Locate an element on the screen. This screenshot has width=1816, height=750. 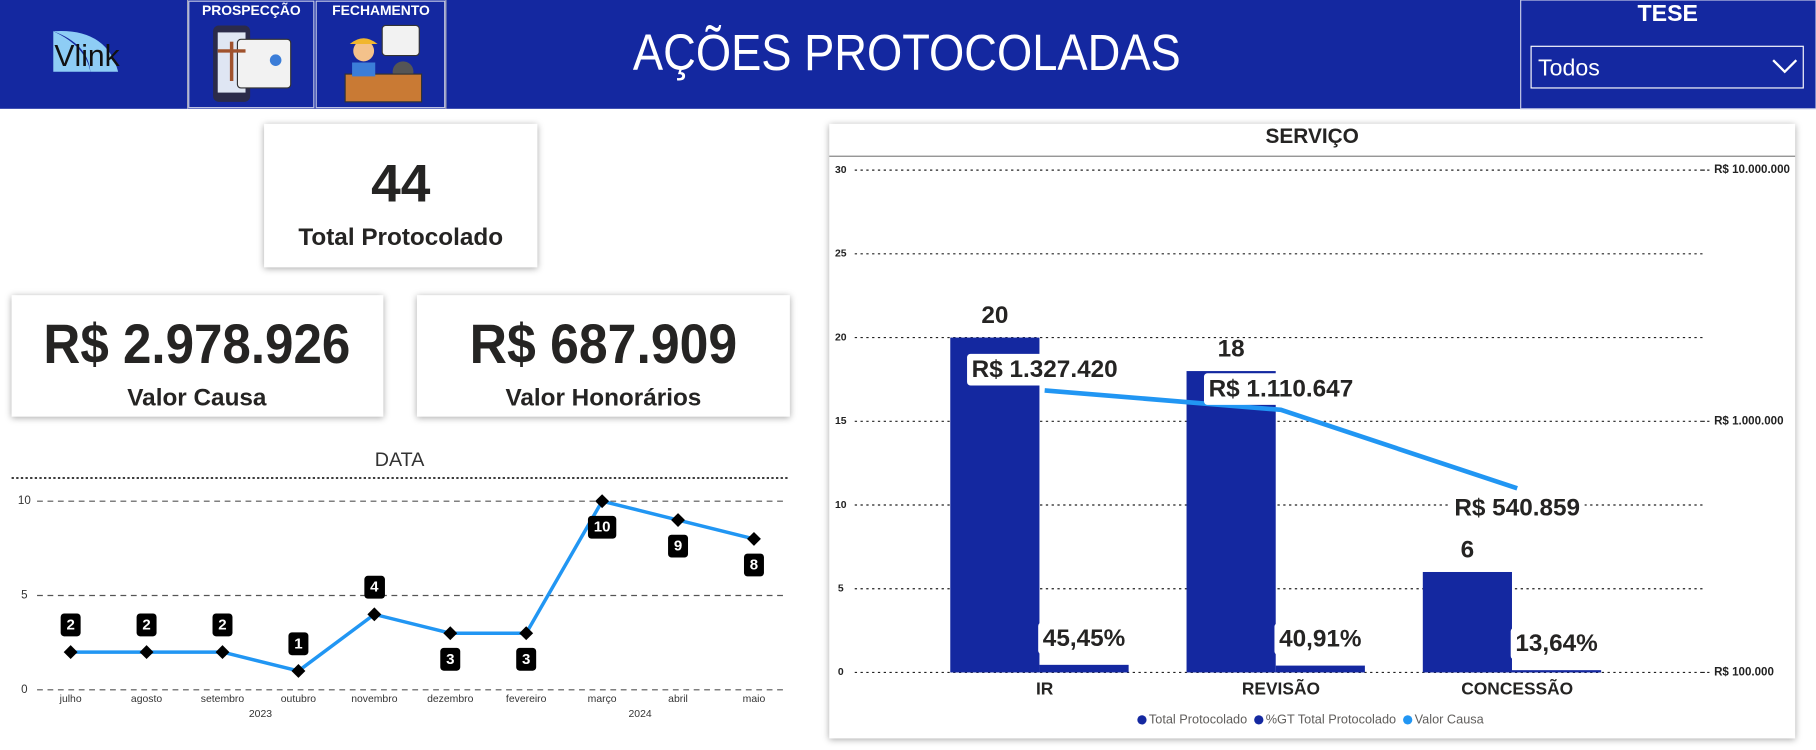
filter: TESE Todos is located at coordinates (1668, 55).